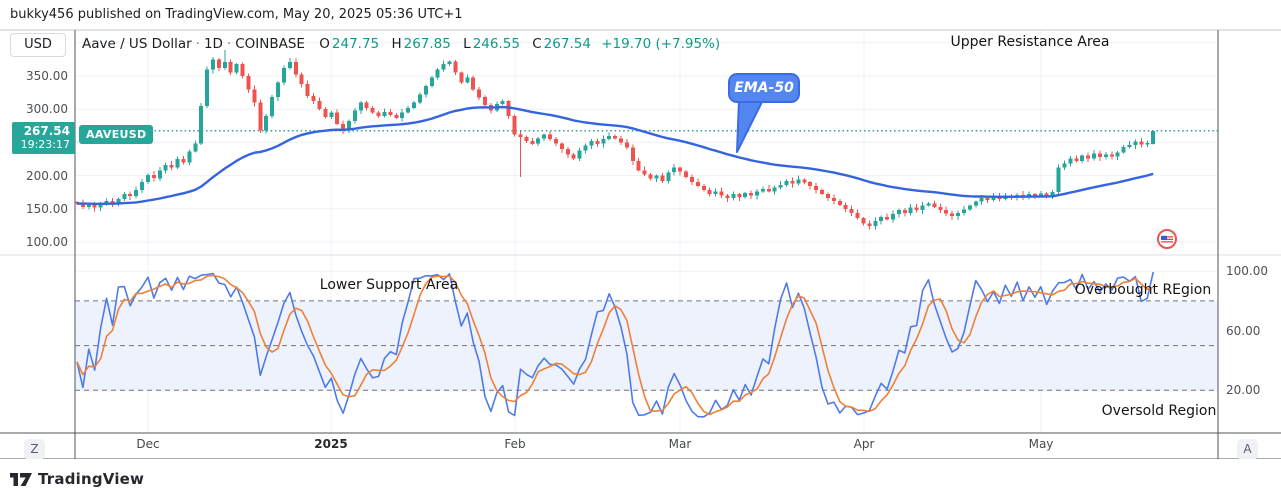  What do you see at coordinates (764, 88) in the screenshot?
I see `ema-50-callout: EMA-50` at bounding box center [764, 88].